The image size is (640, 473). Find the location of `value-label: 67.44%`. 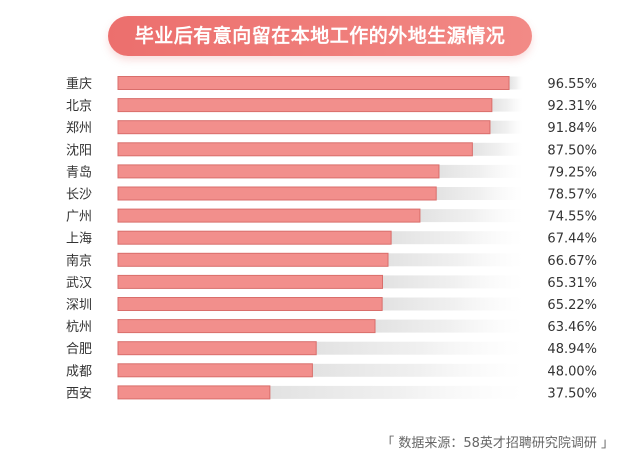

value-label: 67.44% is located at coordinates (572, 239).